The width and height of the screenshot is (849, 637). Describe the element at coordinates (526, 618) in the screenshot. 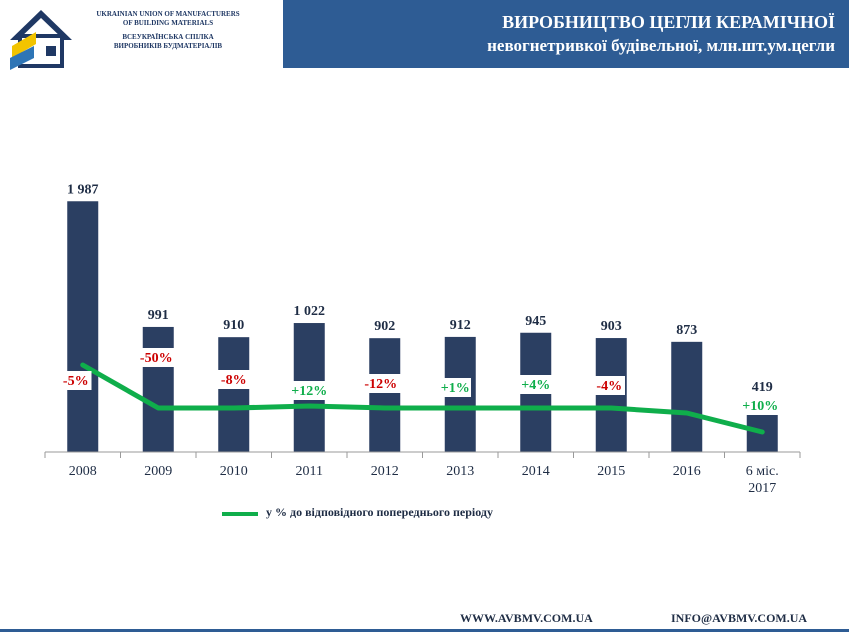

I see `footer-website-link: WWW.AVBMV.COM.UA` at that location.